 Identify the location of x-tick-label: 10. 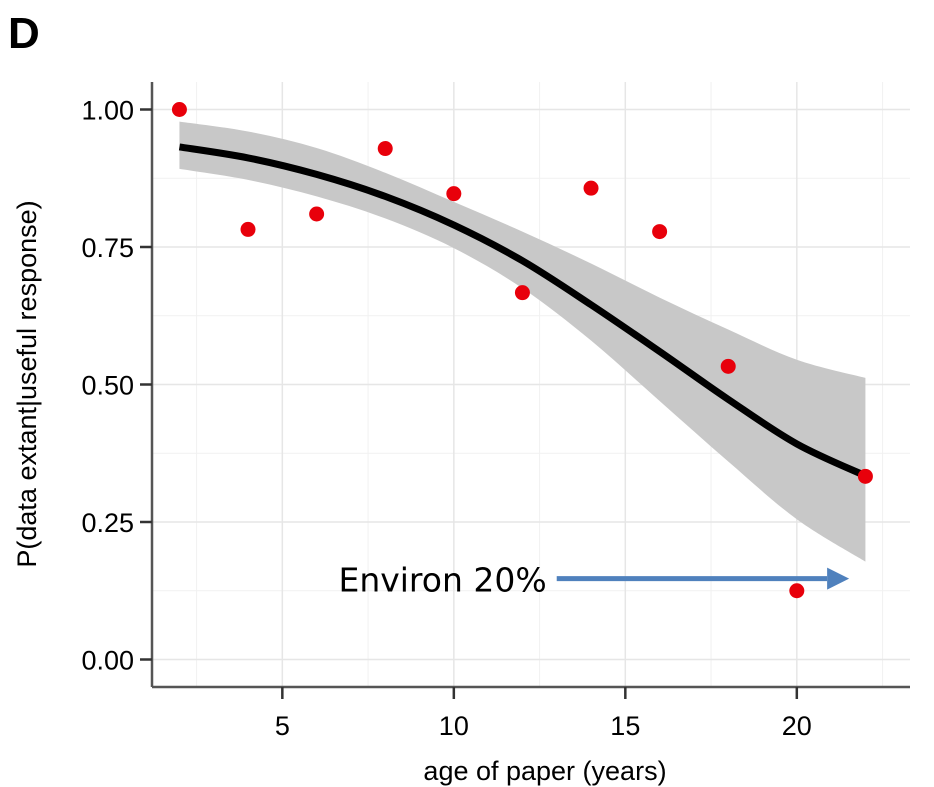
(454, 726).